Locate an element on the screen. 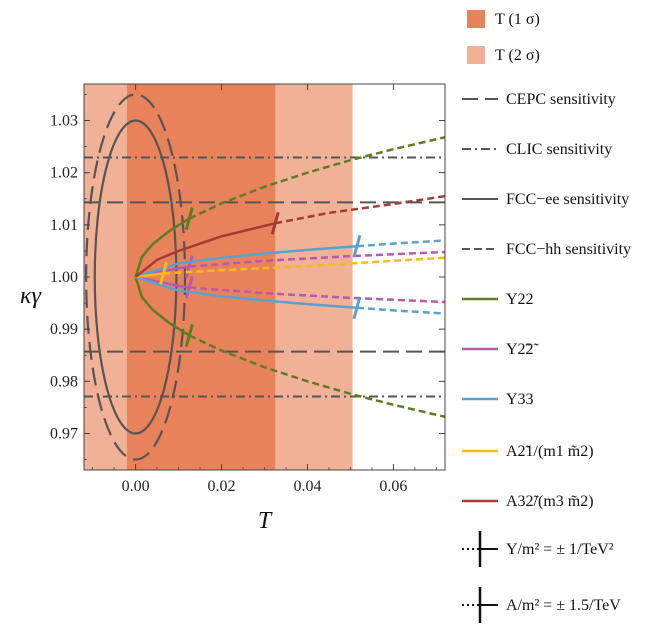 The width and height of the screenshot is (664, 643). legend-label-a32: A32̃/(m3 m̃2) is located at coordinates (550, 501).